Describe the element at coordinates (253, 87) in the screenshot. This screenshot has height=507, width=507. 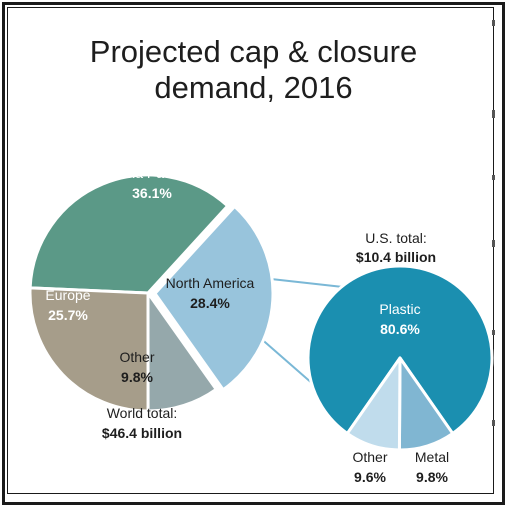
I see `chart-title-line2: demand, 2016` at that location.